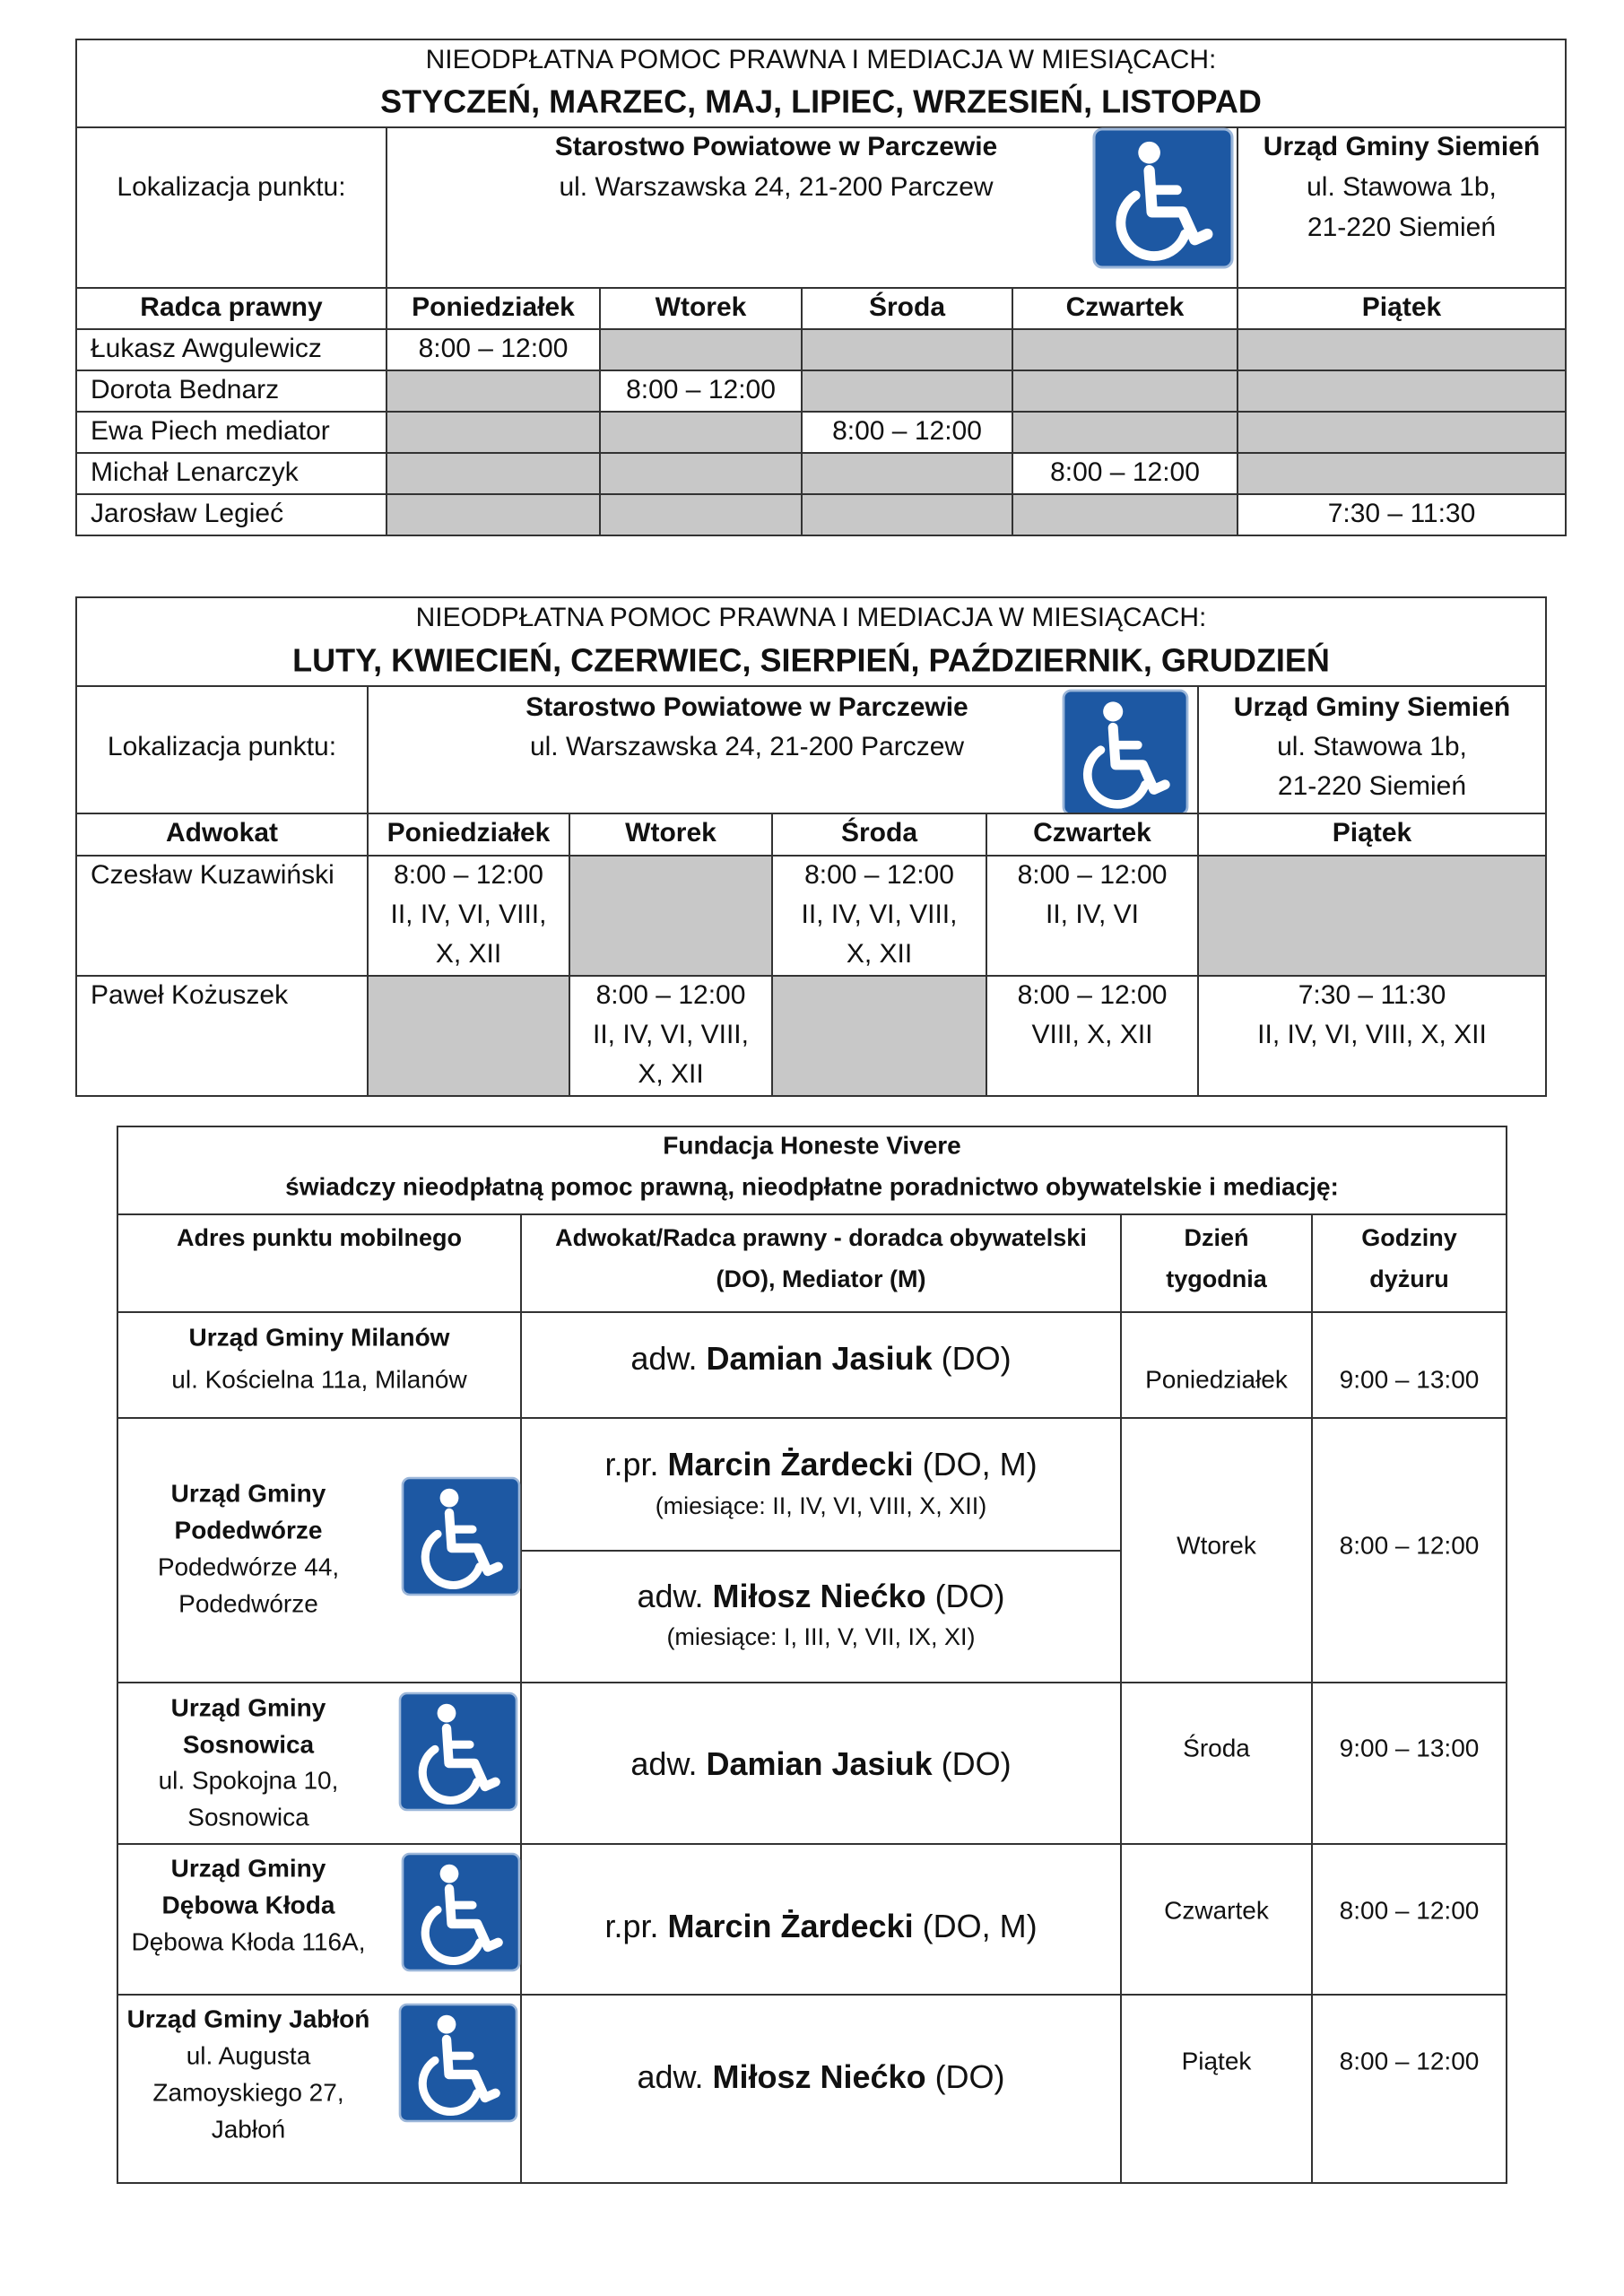  What do you see at coordinates (247, 2092) in the screenshot?
I see `office-address: Zamoyskiego 27,` at bounding box center [247, 2092].